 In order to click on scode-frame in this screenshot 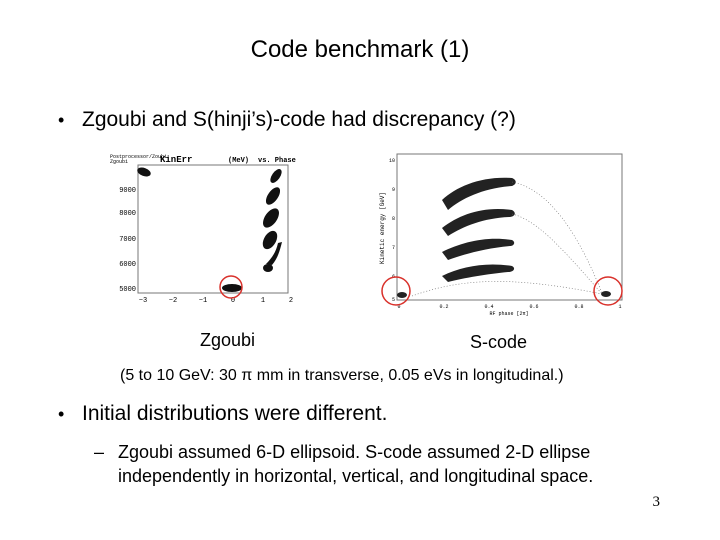, I will do `click(509, 227)`.